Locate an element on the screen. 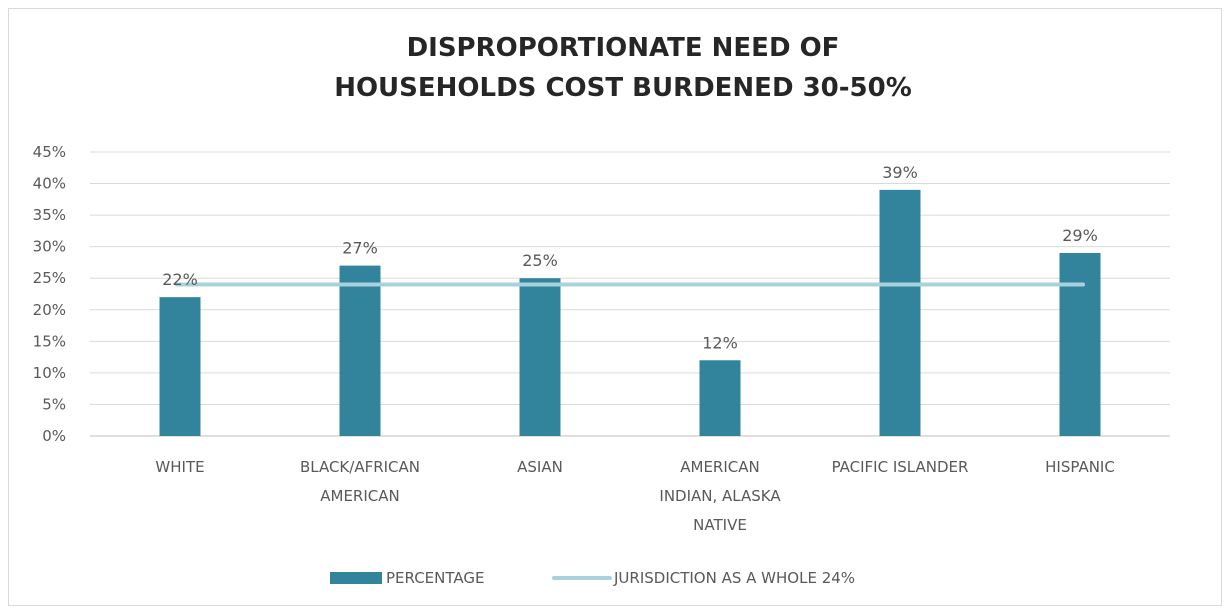  data-label: 25% is located at coordinates (540, 260).